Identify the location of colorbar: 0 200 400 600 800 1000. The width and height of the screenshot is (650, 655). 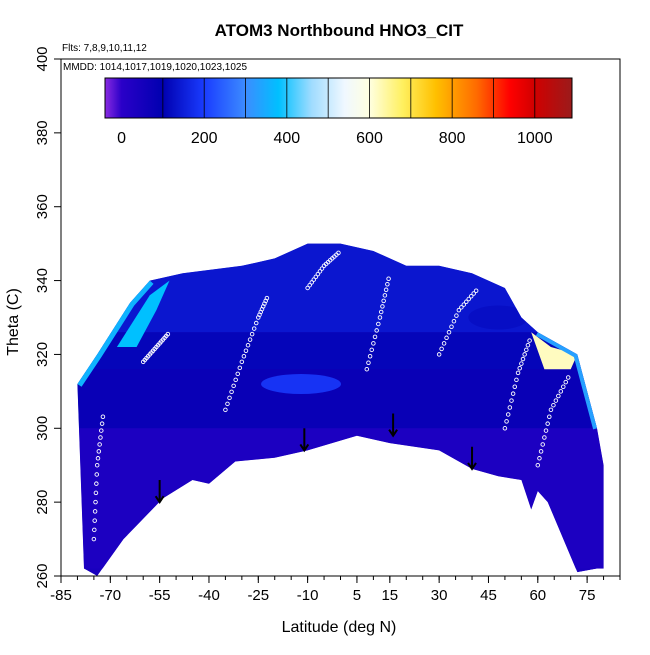
(338, 112).